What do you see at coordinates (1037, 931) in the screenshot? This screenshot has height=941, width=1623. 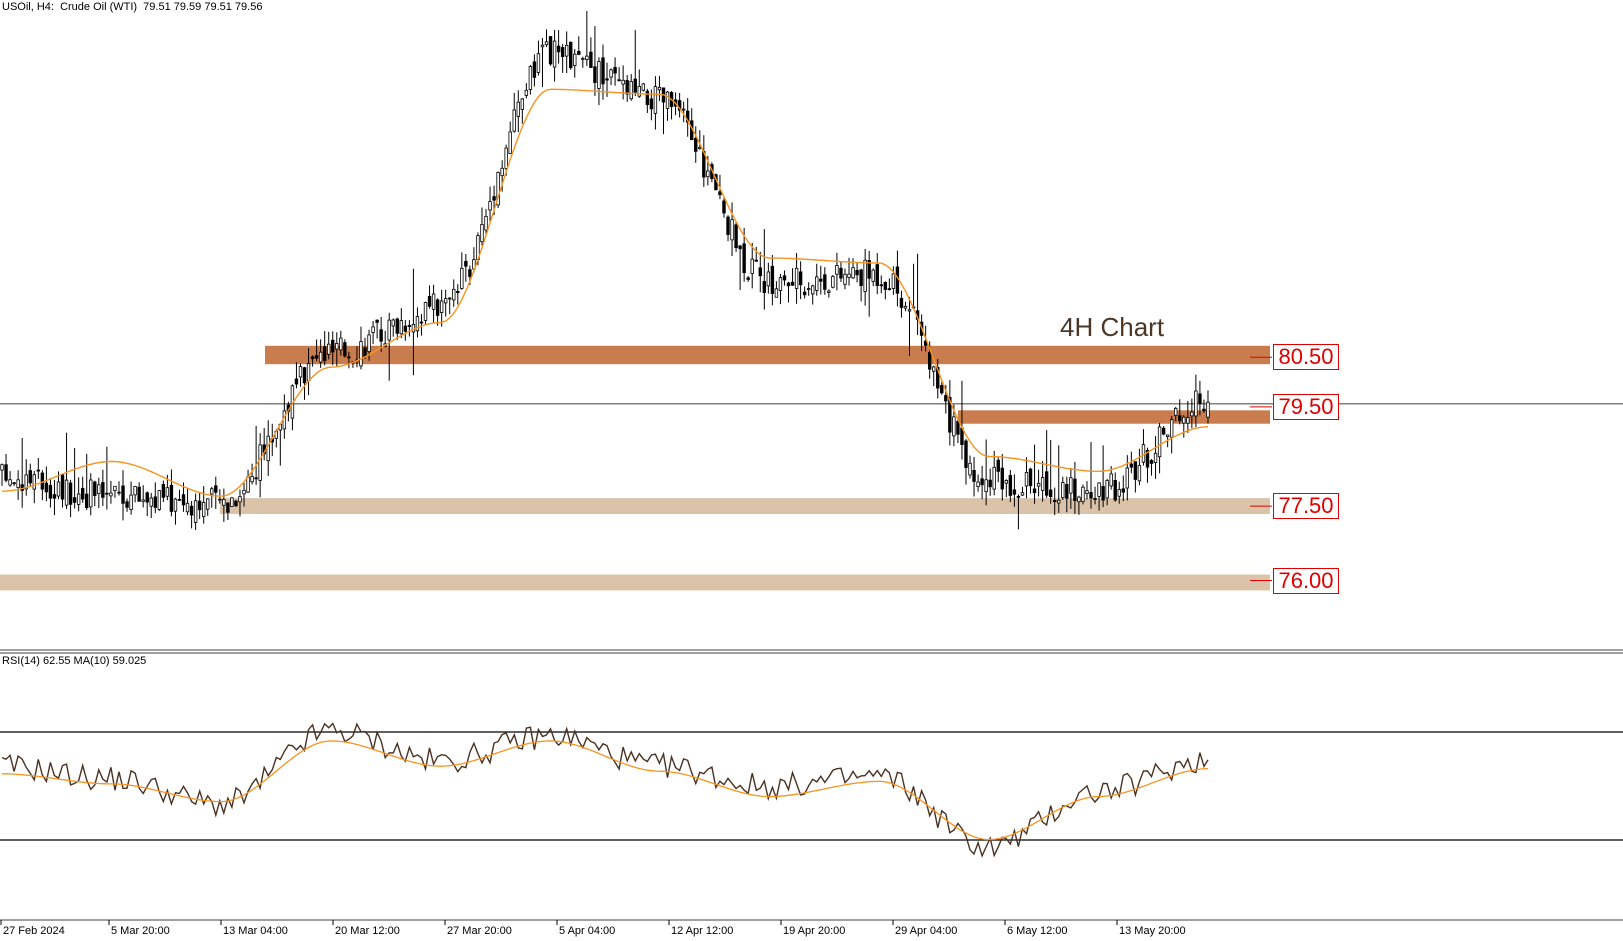 I see `time-label: 6 May 12:00` at bounding box center [1037, 931].